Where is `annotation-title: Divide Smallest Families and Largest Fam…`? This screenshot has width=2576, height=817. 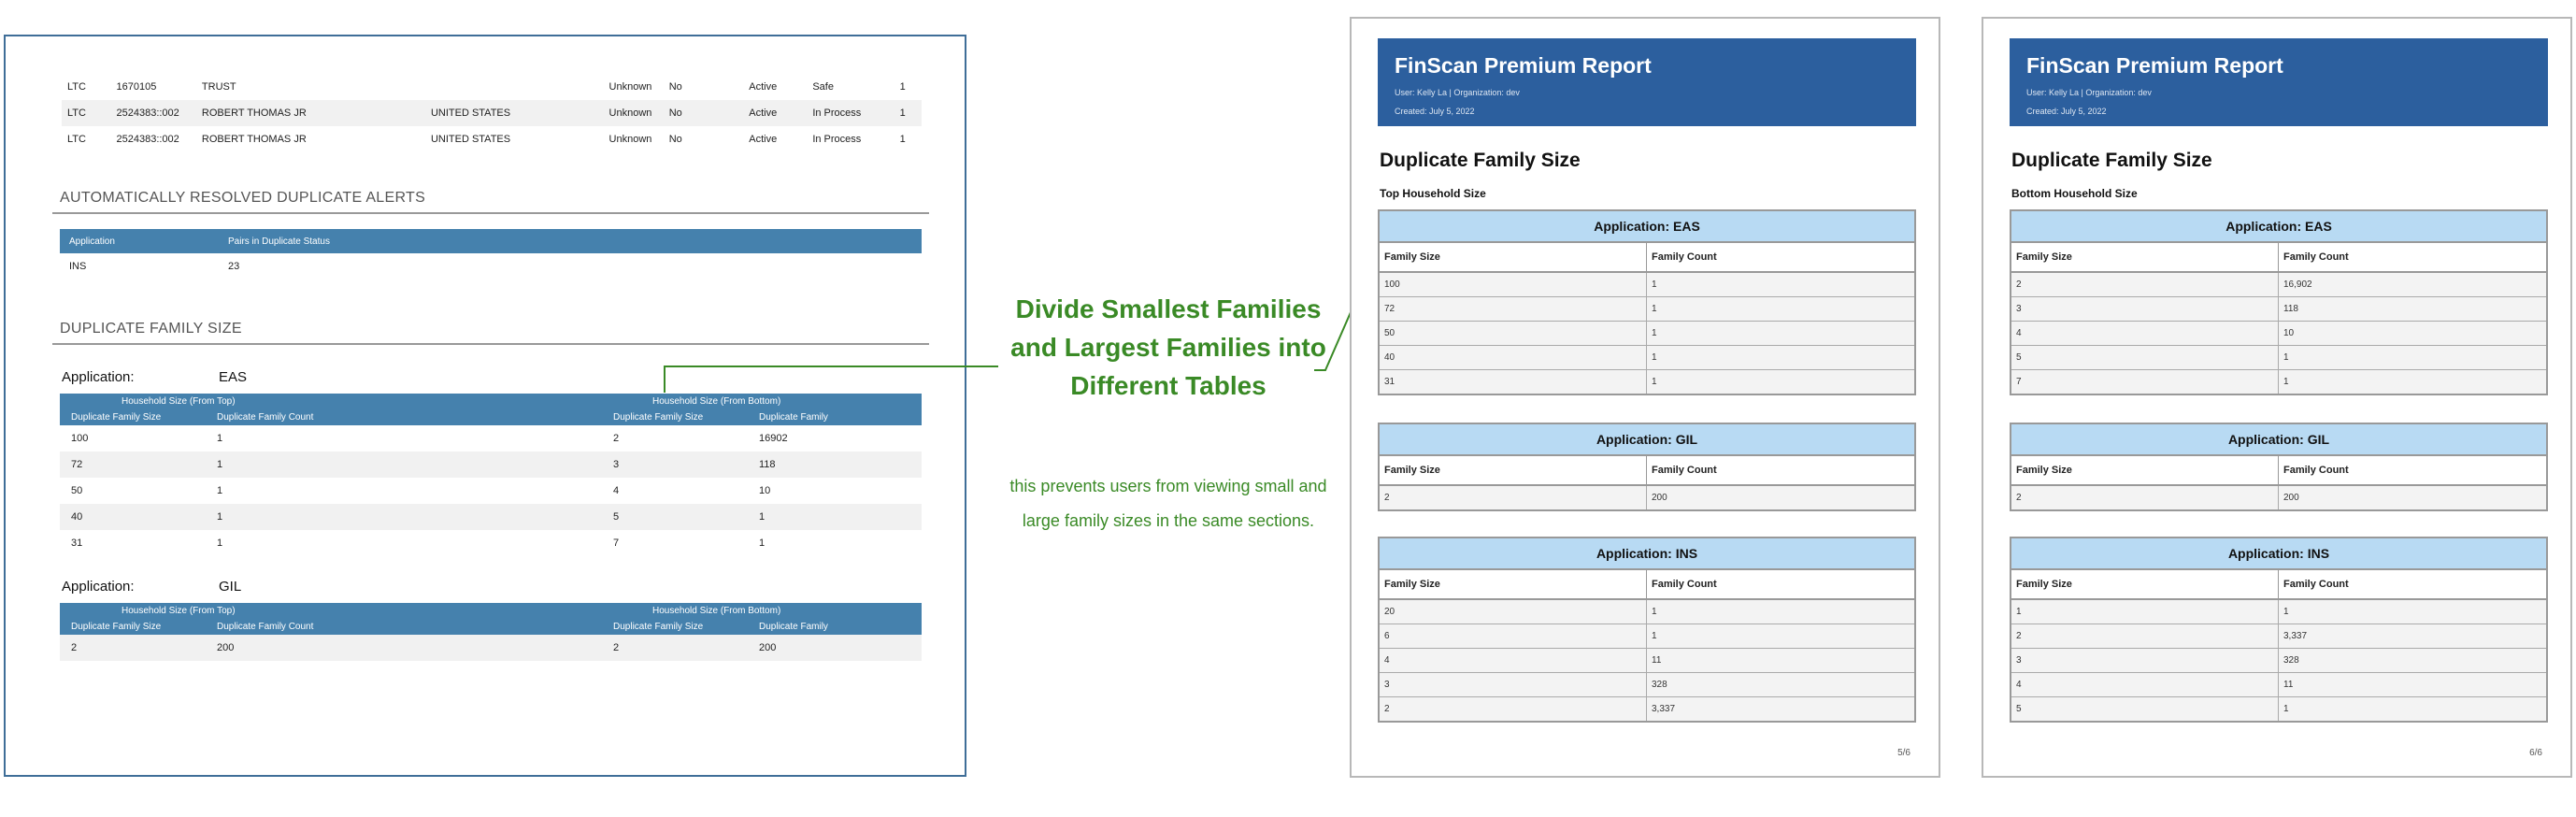 annotation-title: Divide Smallest Families and Largest Fam… is located at coordinates (1168, 347).